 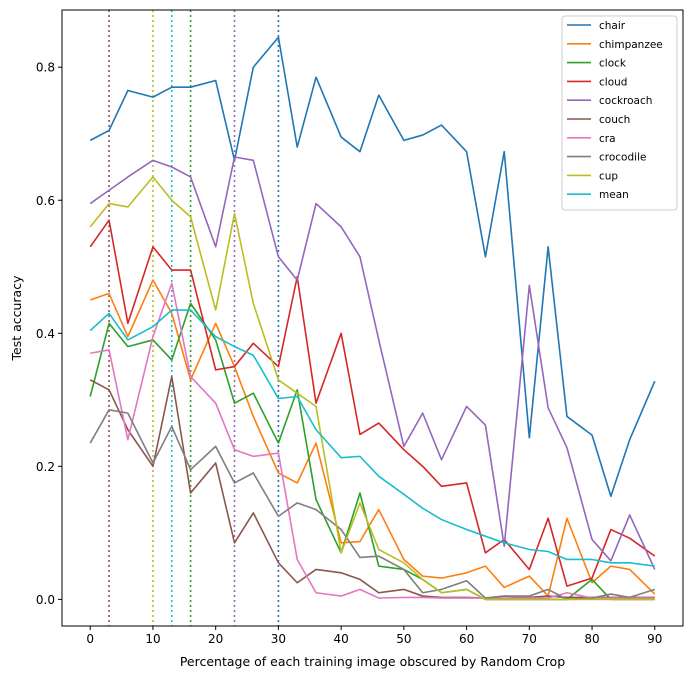 What do you see at coordinates (152, 639) in the screenshot?
I see `x-tick-label-1: 10` at bounding box center [152, 639].